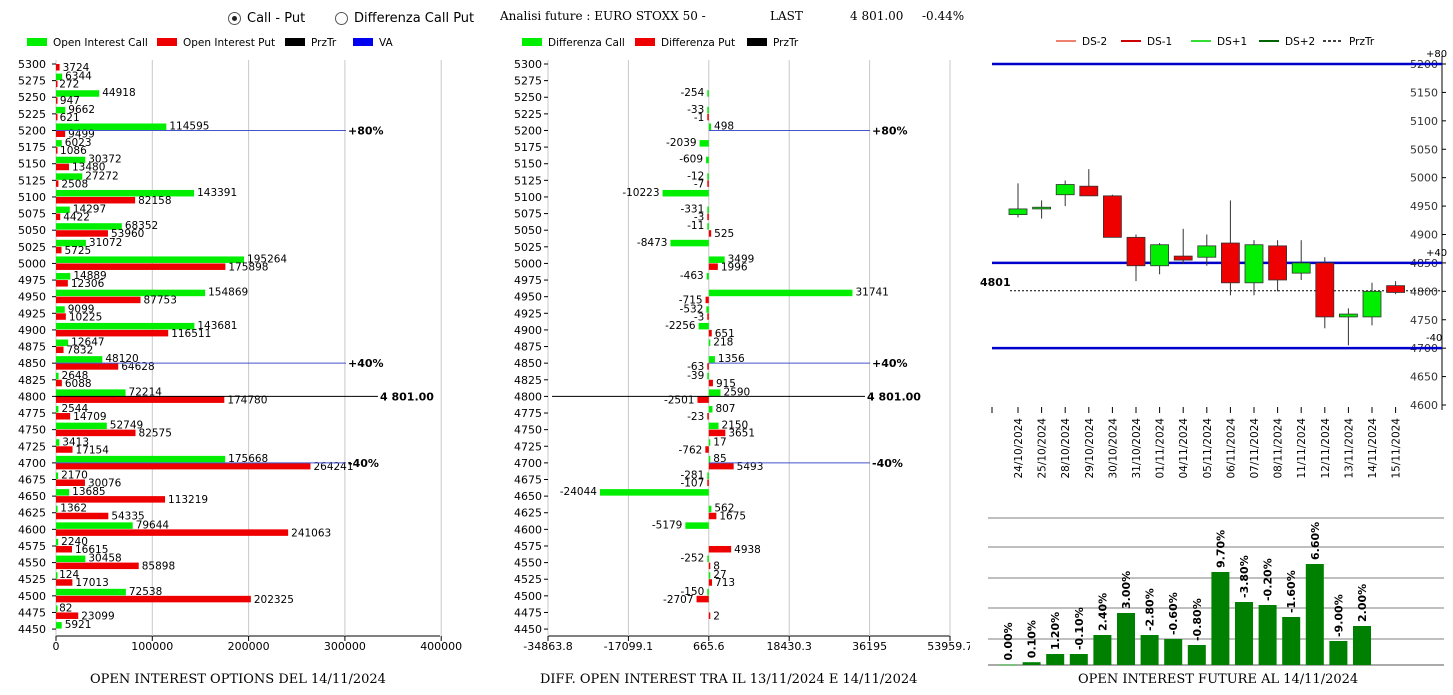  I want to click on date-label: 01/11/2024, so click(1161, 448).